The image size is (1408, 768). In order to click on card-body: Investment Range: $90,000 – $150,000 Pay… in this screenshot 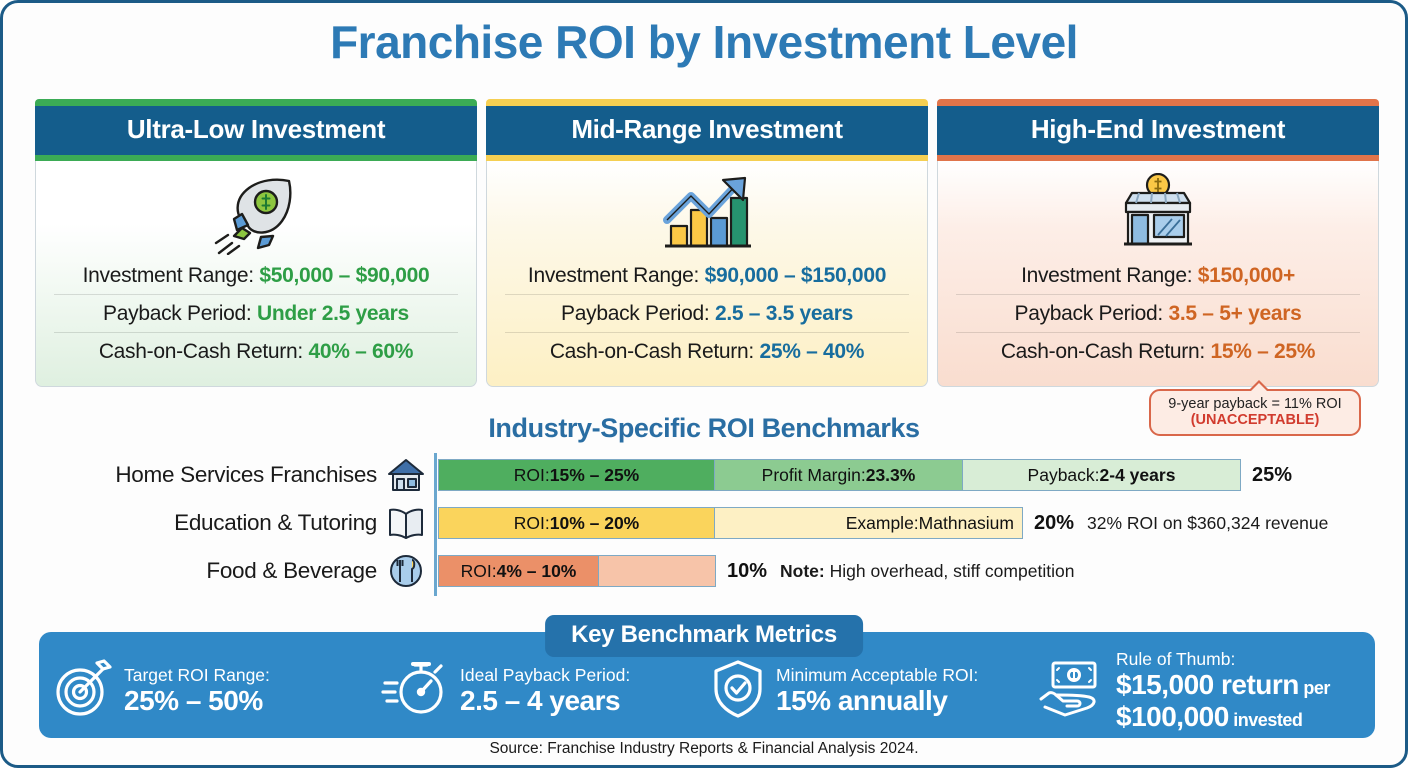, I will do `click(707, 274)`.